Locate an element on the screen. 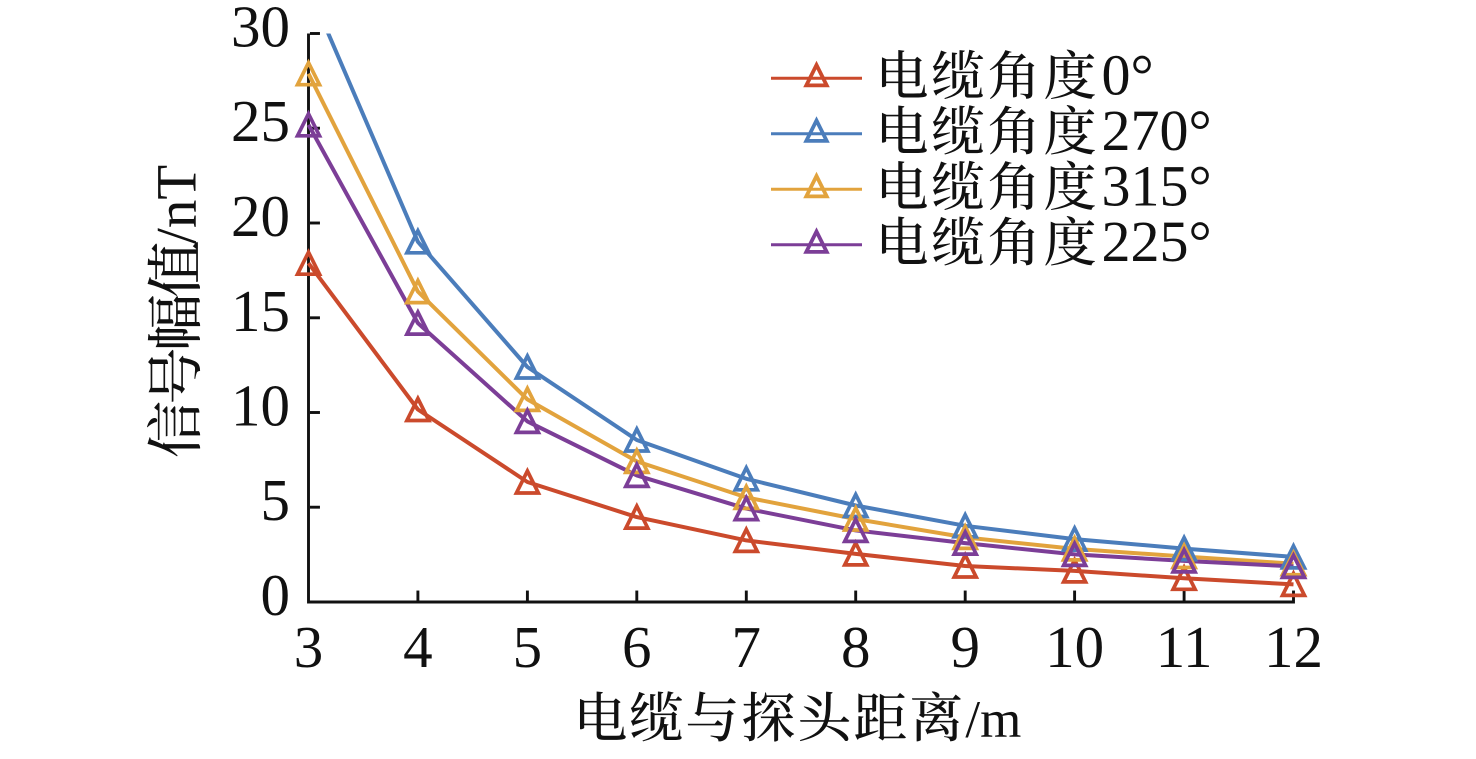 This screenshot has height=759, width=1476. svg-text: /m is located at coordinates (993, 720).